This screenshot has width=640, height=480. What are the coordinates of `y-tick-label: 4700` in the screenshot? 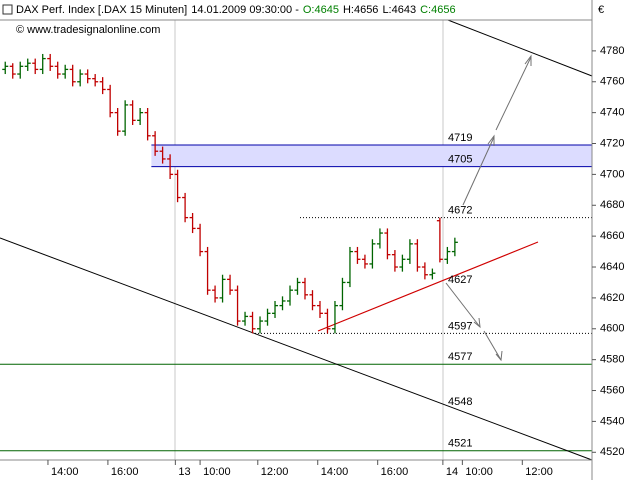 It's located at (612, 174).